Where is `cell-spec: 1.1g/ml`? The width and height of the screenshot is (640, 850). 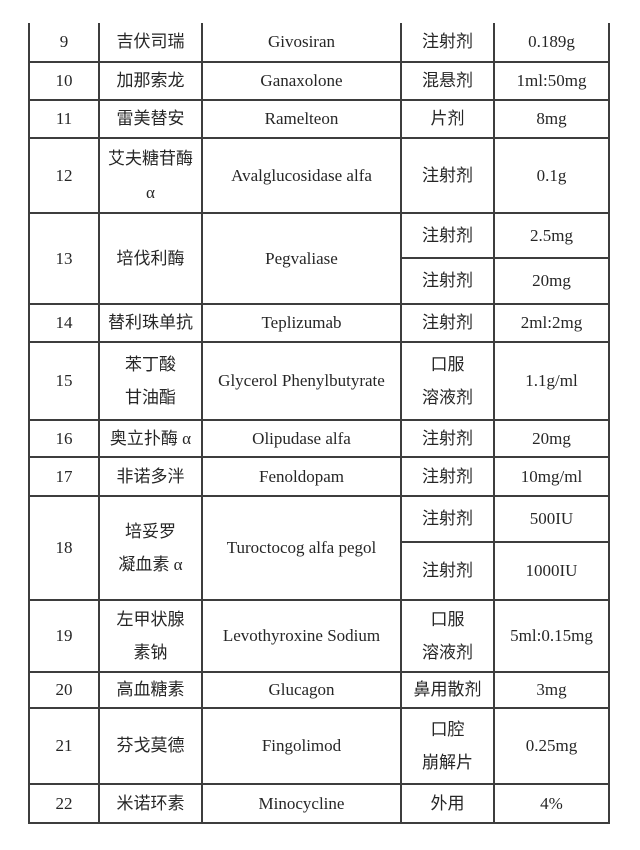 cell-spec: 1.1g/ml is located at coordinates (551, 381).